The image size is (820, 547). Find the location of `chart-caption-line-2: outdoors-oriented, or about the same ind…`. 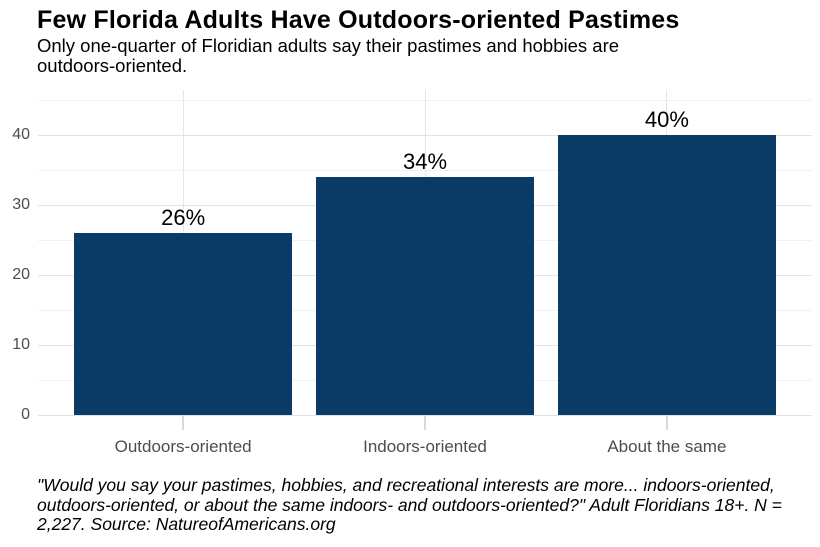

chart-caption-line-2: outdoors-oriented, or about the same ind… is located at coordinates (409, 504).